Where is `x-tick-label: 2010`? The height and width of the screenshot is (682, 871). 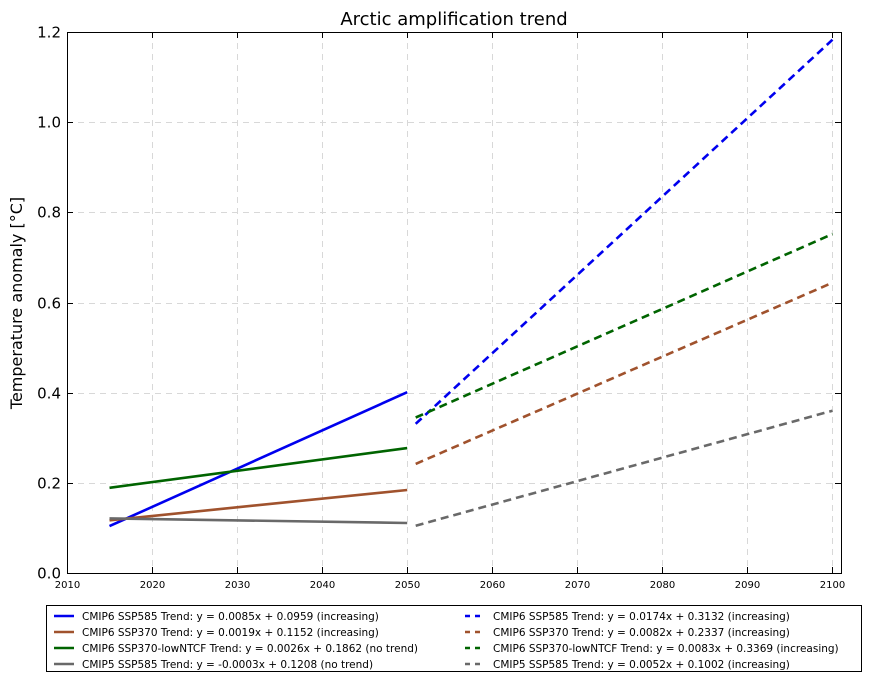 x-tick-label: 2010 is located at coordinates (67, 585).